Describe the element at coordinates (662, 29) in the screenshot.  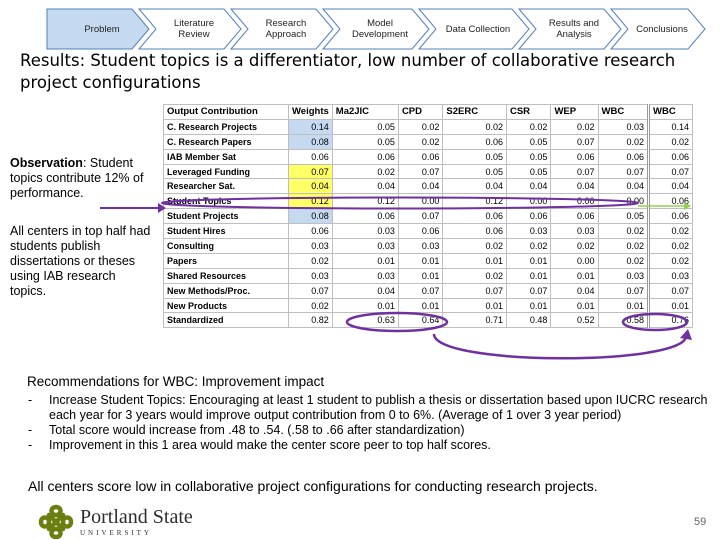
I see `step-label: Conclusions` at that location.